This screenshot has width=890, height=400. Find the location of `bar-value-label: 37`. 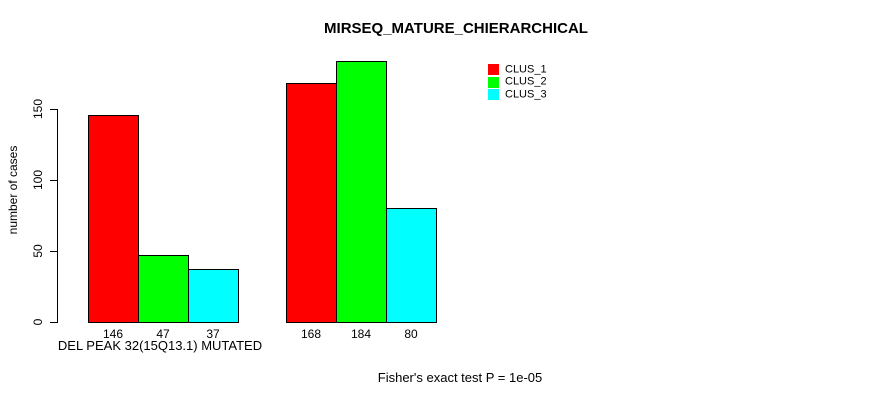

bar-value-label: 37 is located at coordinates (213, 334).